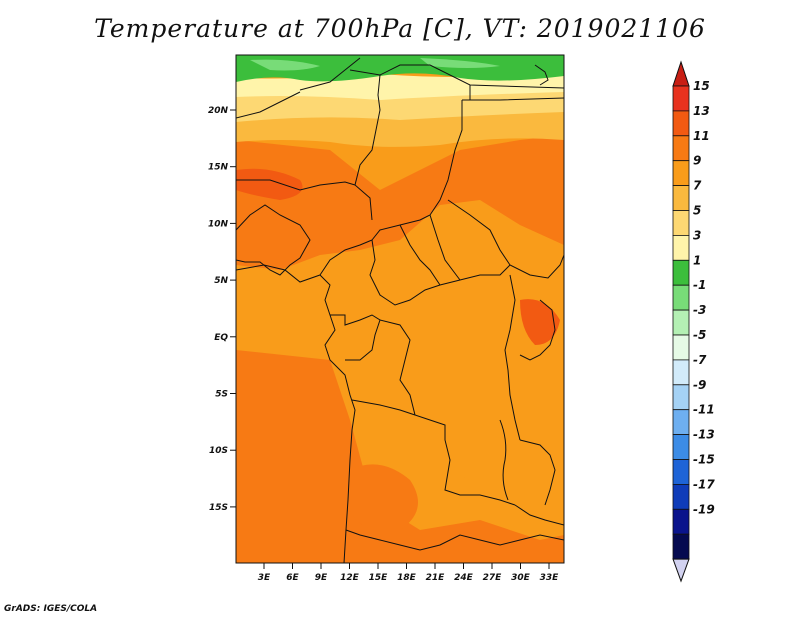 The height and width of the screenshot is (618, 800). What do you see at coordinates (51, 609) in the screenshot?
I see `footer-credit: GrADS: IGES/COLA` at bounding box center [51, 609].